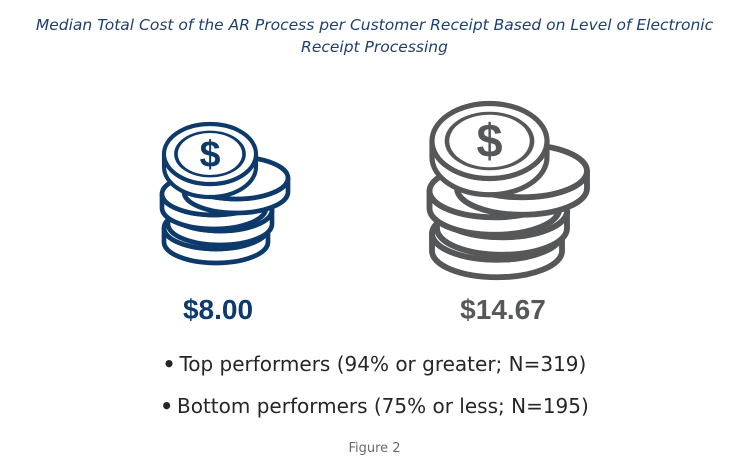 The image size is (749, 469). I want to click on chart-title-line-2: Receipt Processing, so click(374, 47).